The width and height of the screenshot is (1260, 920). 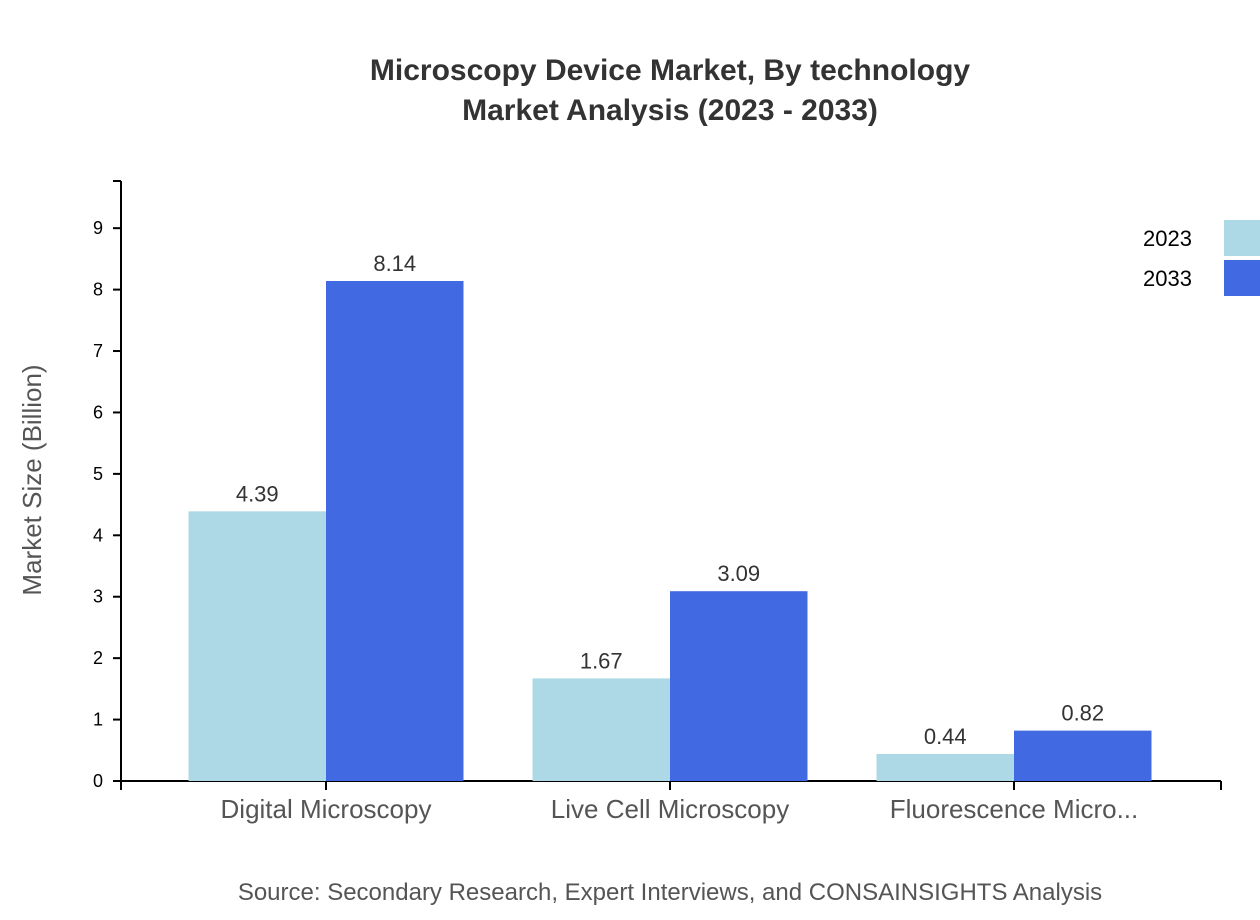 What do you see at coordinates (98, 781) in the screenshot?
I see `y-tick-label: 0` at bounding box center [98, 781].